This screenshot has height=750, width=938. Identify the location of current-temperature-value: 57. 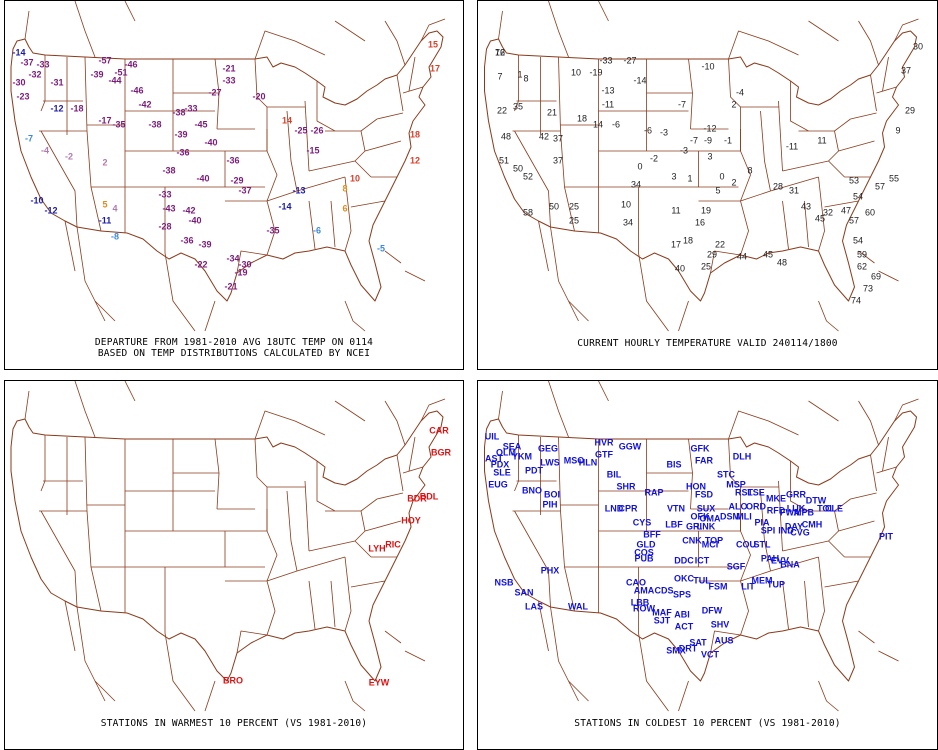
(854, 220).